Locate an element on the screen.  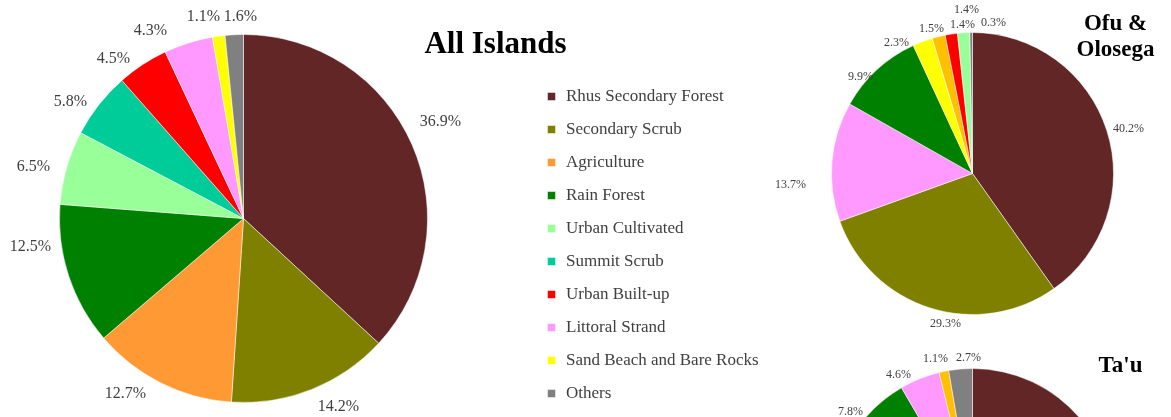
data-label: 4.3% is located at coordinates (150, 29).